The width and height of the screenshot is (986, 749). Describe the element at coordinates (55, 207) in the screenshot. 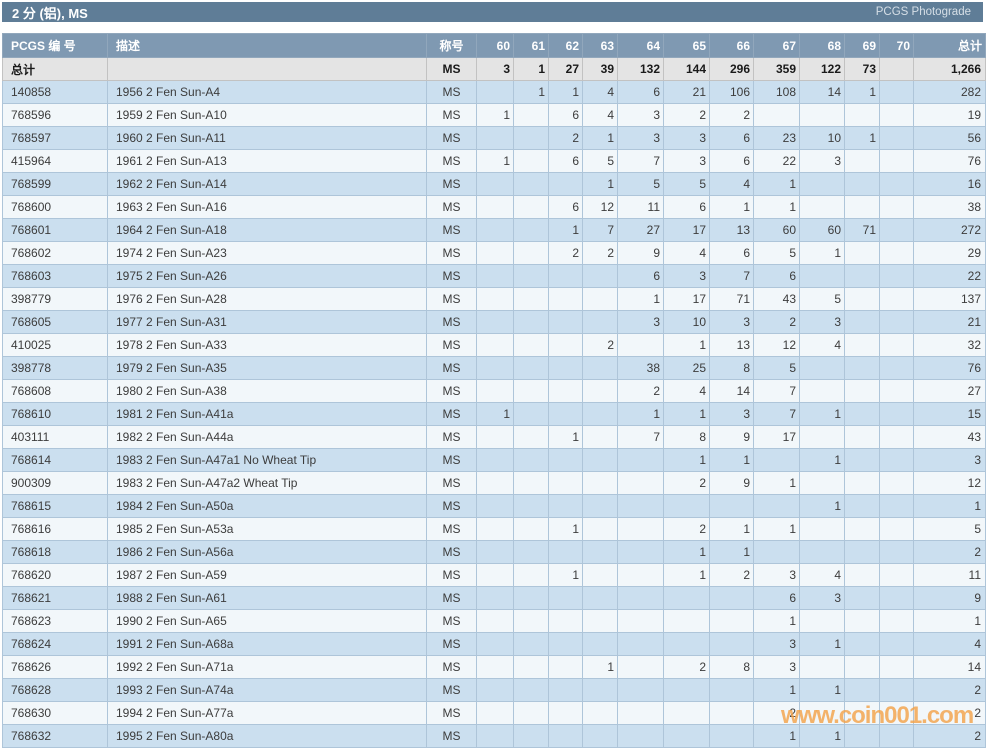

I see `pcgs-number-link: 768600` at that location.